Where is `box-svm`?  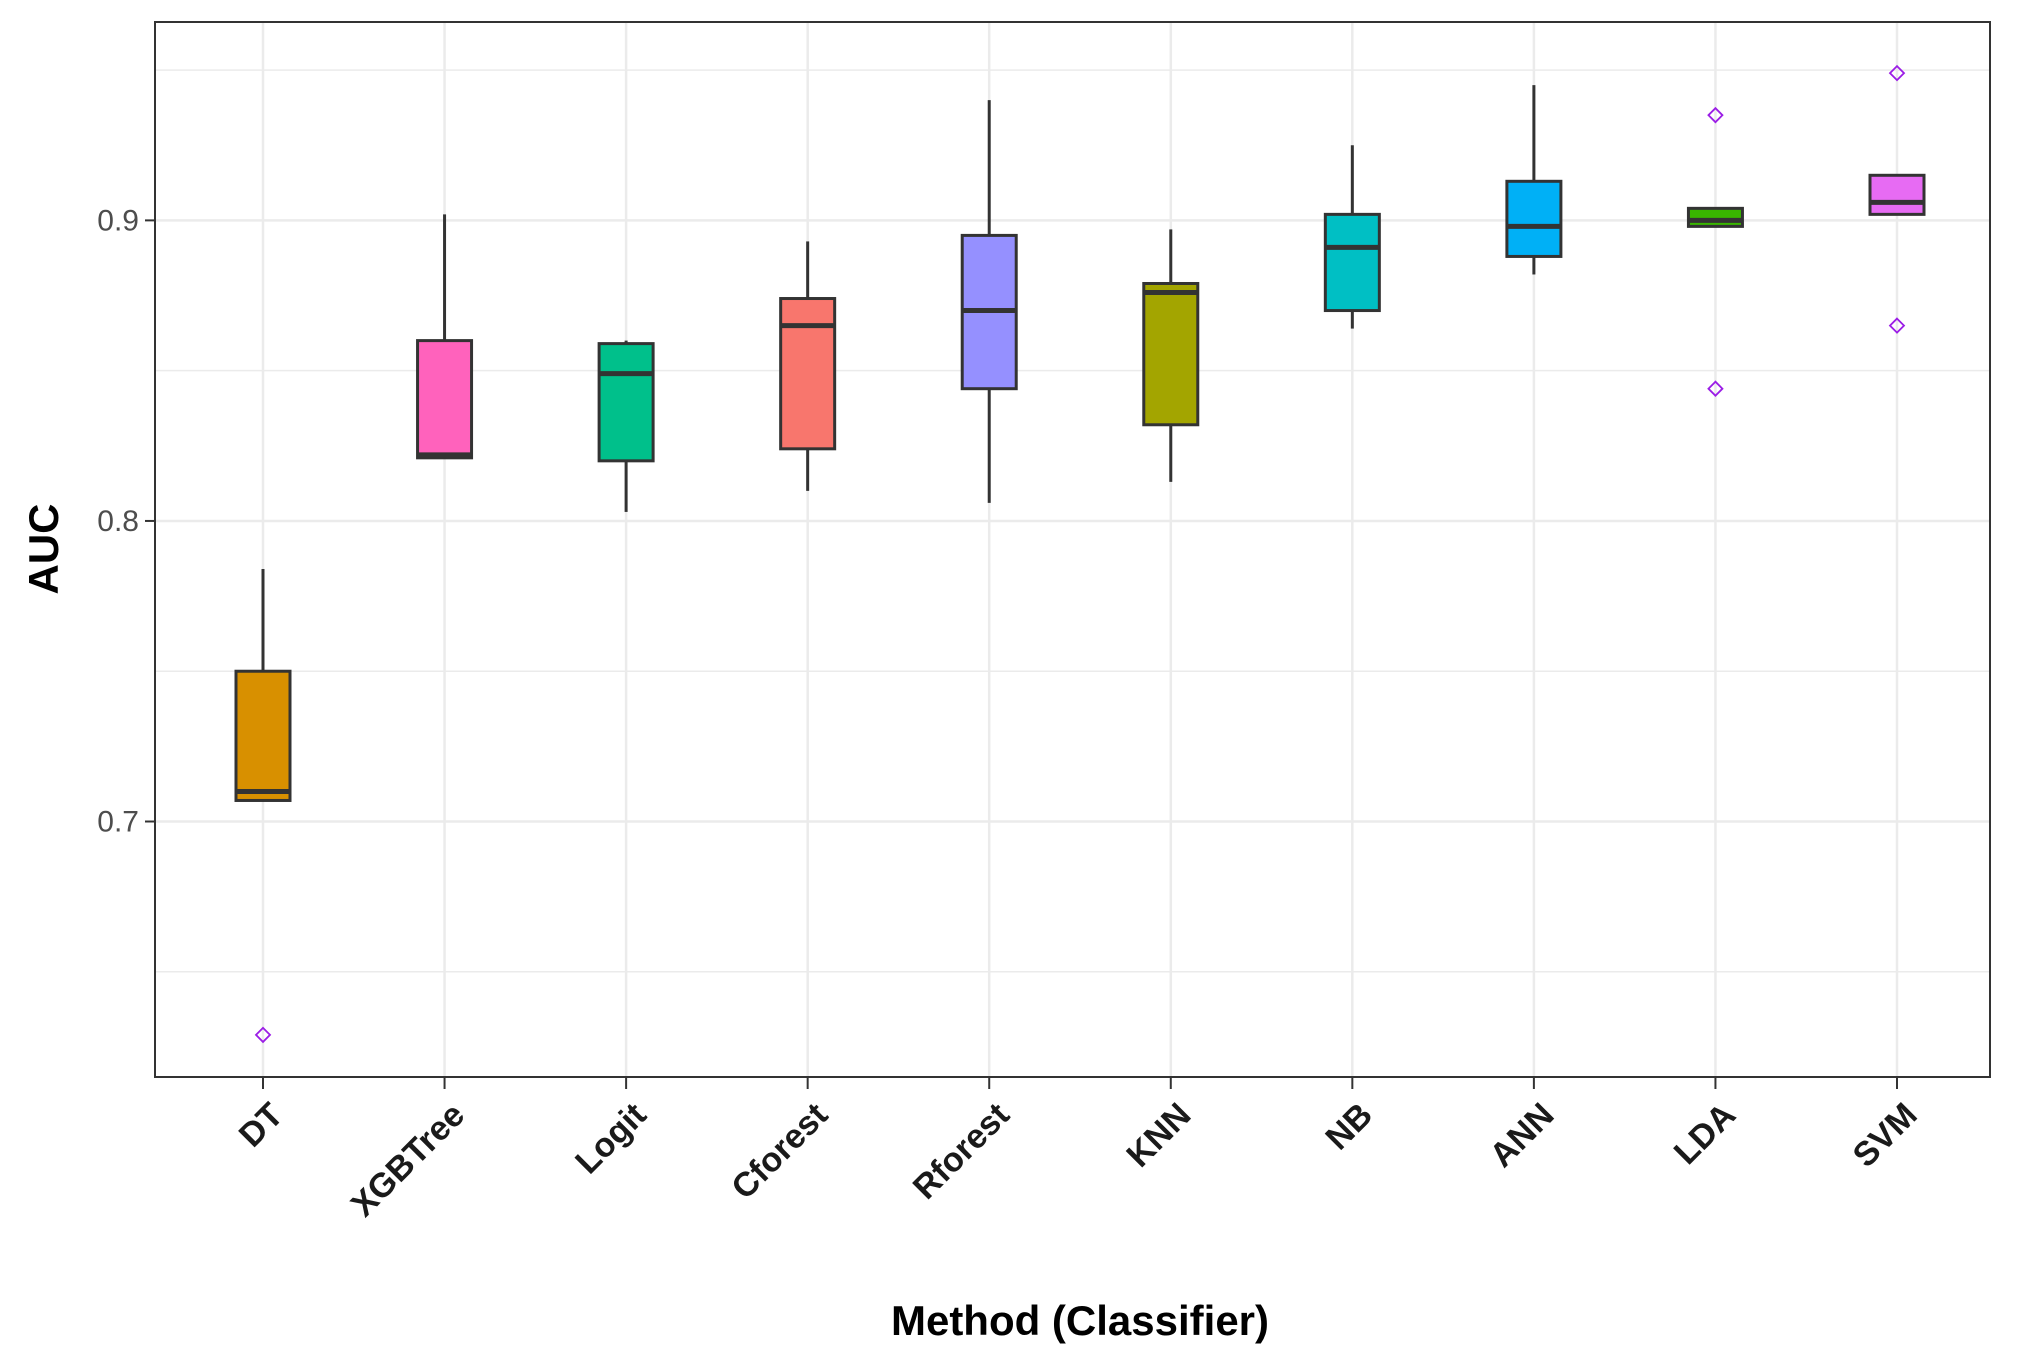 box-svm is located at coordinates (1897, 199).